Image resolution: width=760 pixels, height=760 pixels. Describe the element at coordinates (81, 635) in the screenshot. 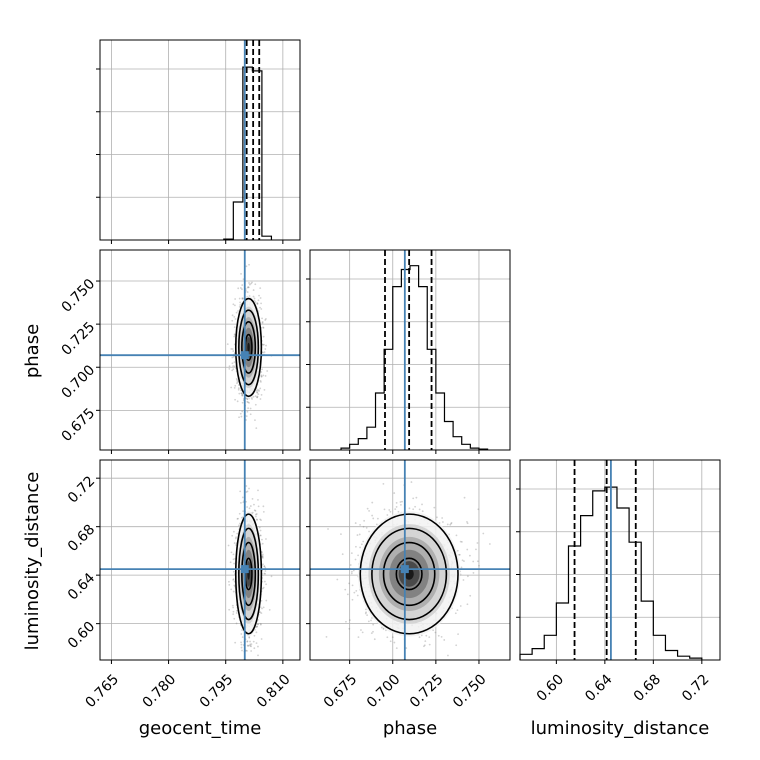

I see `ytick-label-luminosity-distance: 0.60` at that location.